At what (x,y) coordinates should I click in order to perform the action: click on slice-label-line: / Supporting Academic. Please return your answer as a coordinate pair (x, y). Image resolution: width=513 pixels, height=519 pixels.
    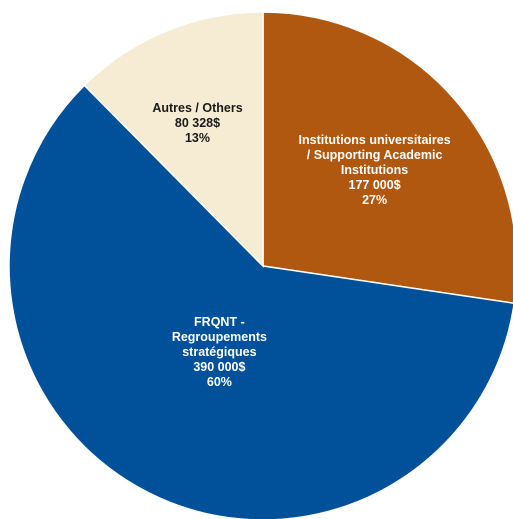
    Looking at the image, I should click on (375, 155).